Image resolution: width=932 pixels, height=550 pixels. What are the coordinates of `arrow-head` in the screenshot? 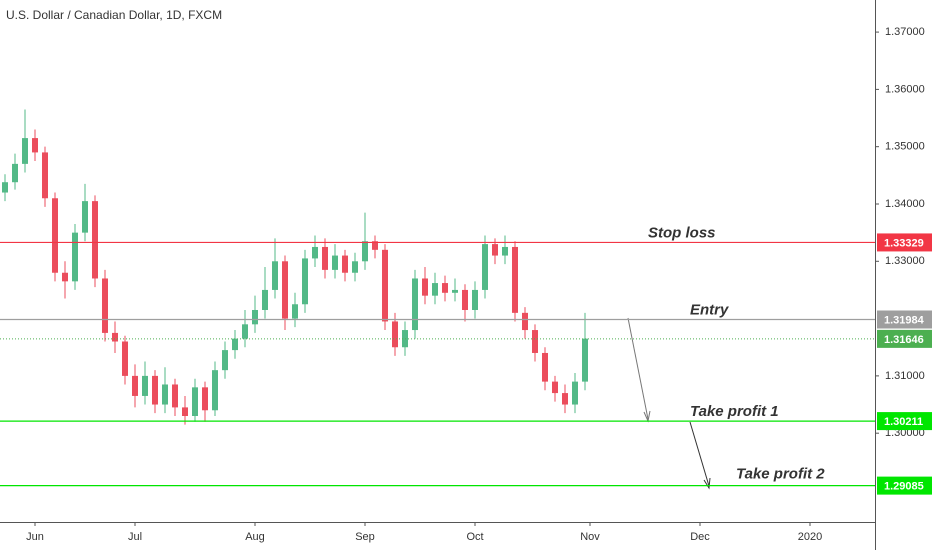 It's located at (707, 483).